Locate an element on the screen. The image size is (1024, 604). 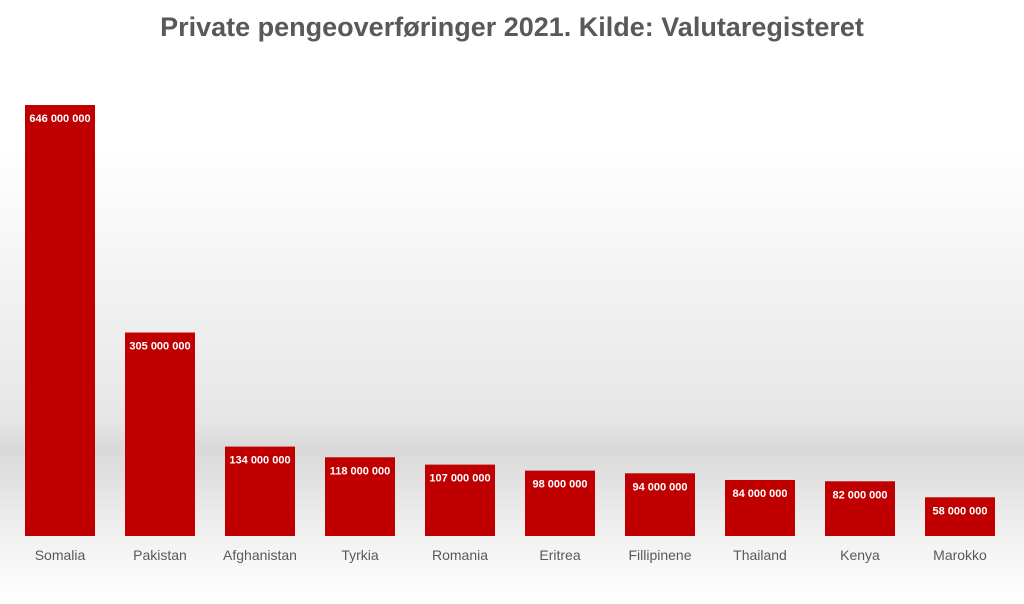
bar-marokko is located at coordinates (960, 516).